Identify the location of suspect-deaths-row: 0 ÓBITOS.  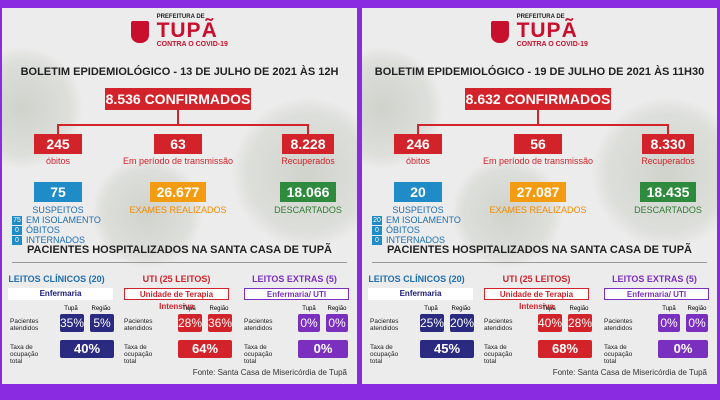
(36, 230).